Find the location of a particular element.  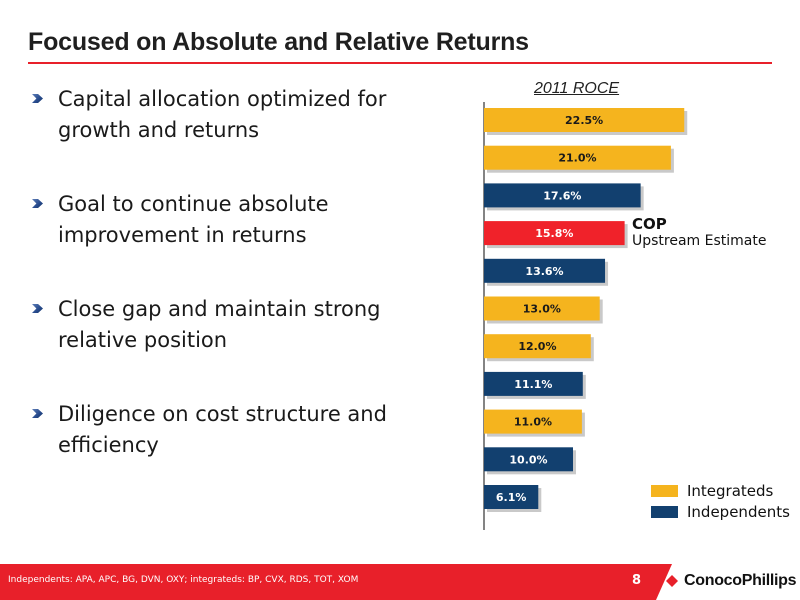

cop-annotation: COP Upstream Estimate is located at coordinates (699, 233).